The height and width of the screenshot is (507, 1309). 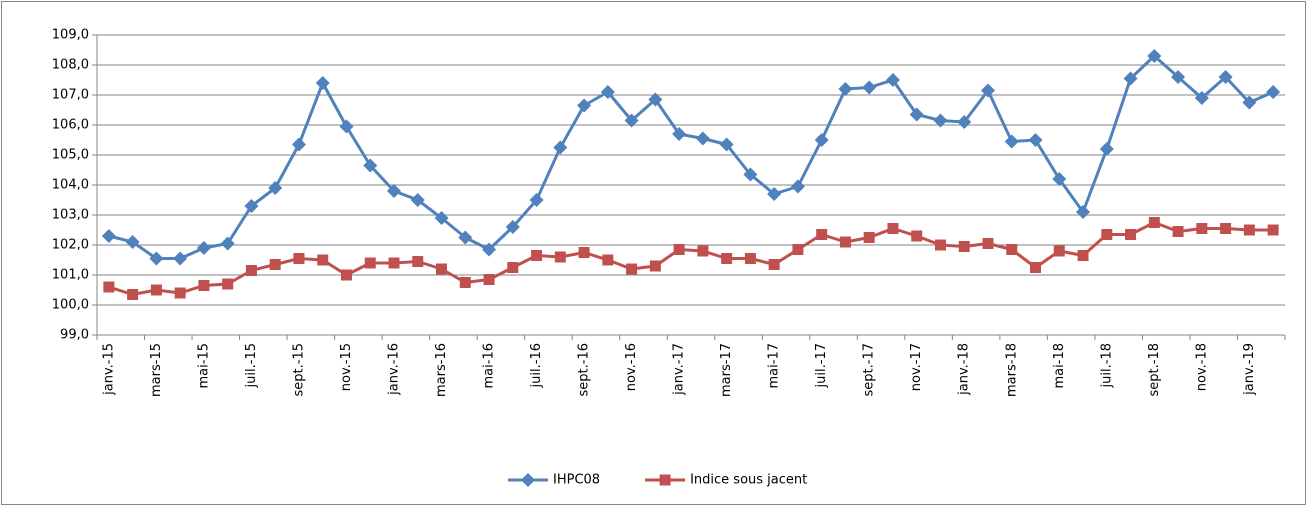 What do you see at coordinates (74, 335) in the screenshot?
I see `y-tick-label: 99,0` at bounding box center [74, 335].